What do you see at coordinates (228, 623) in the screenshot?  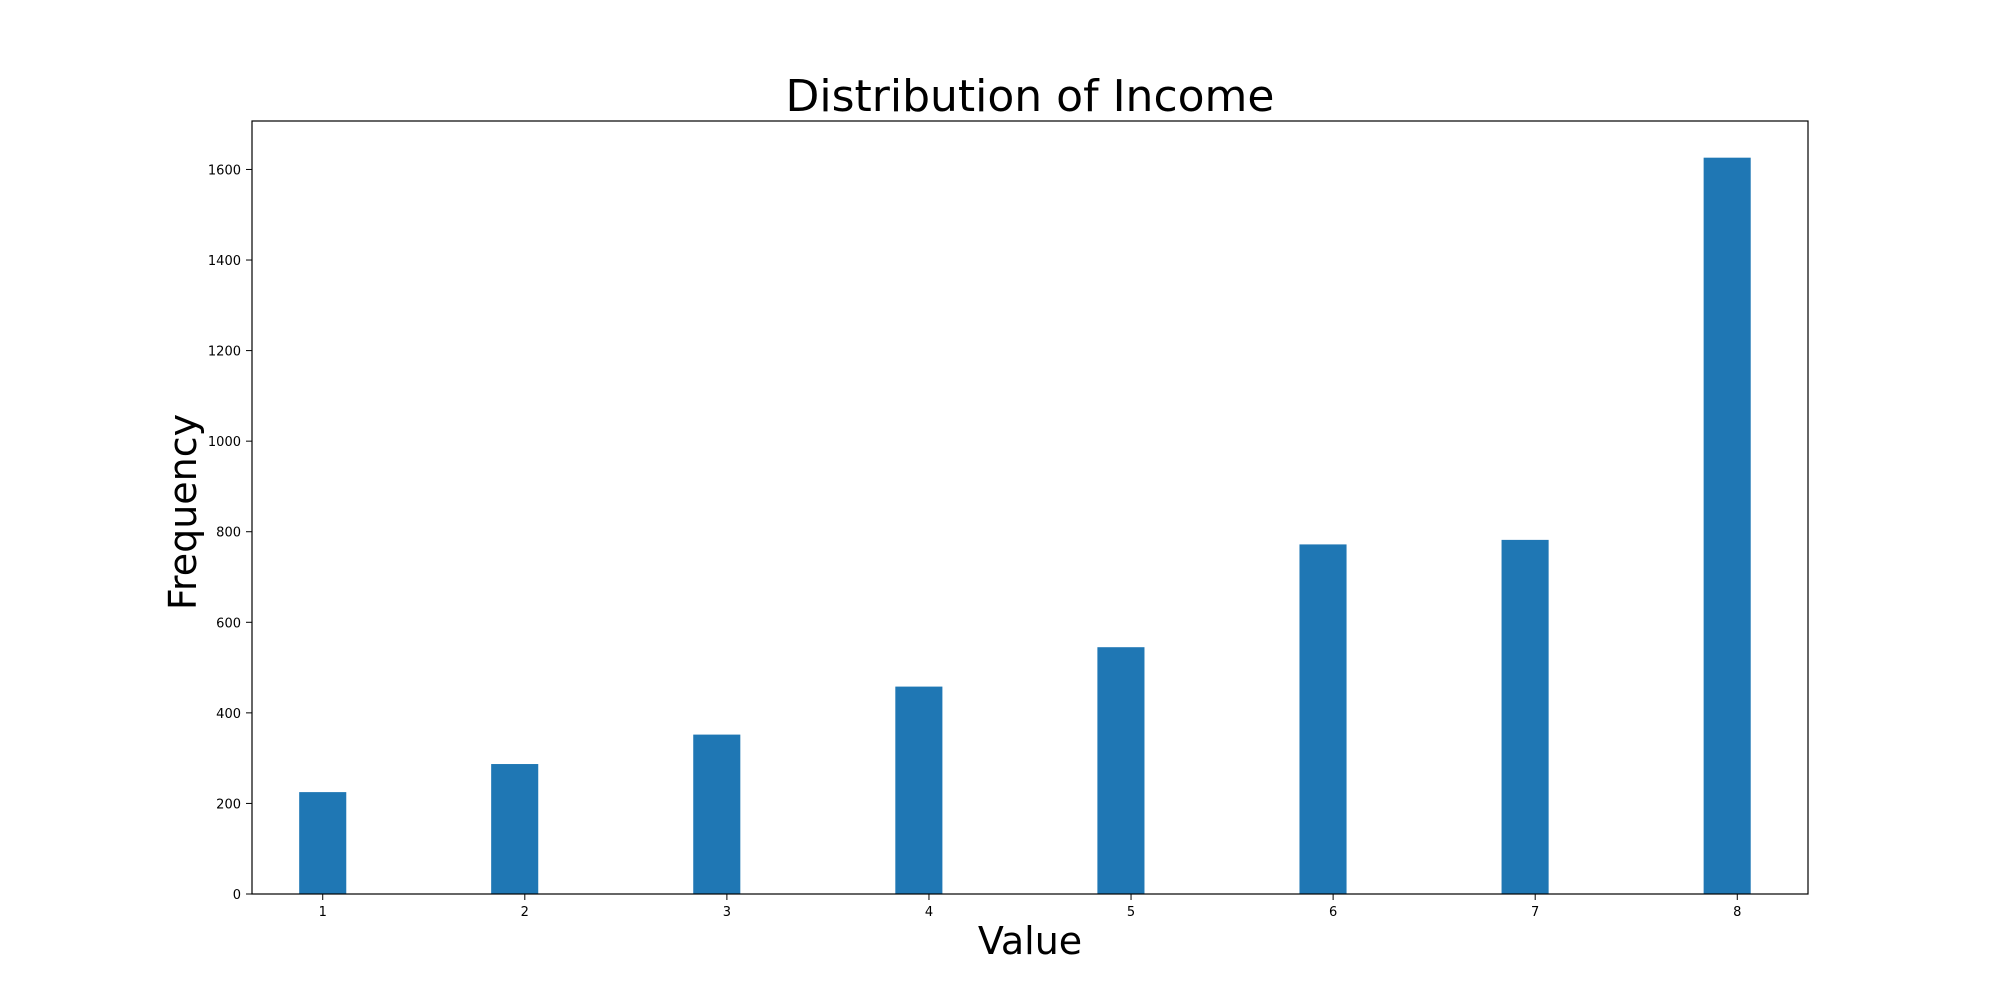 I see `y-tick-label: 600` at bounding box center [228, 623].